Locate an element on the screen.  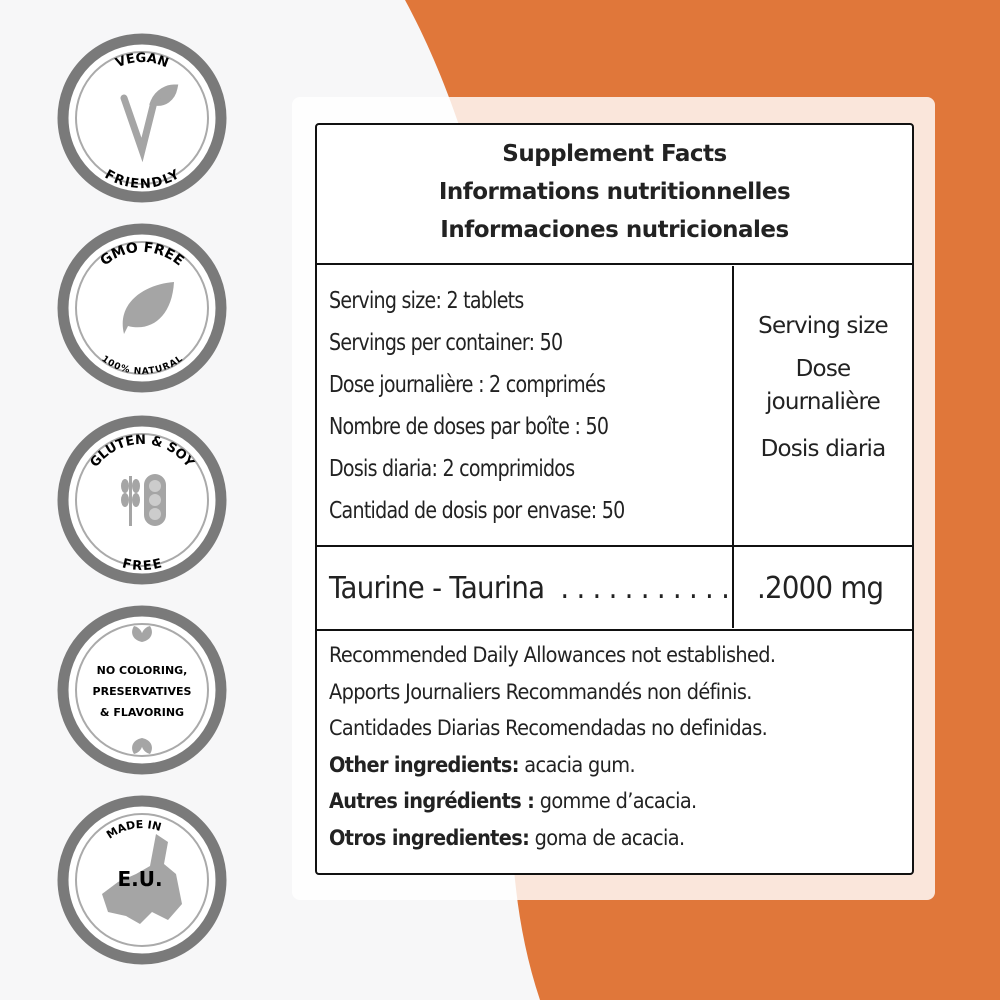
serving-line: Serving size: 2 tablets is located at coordinates (426, 301).